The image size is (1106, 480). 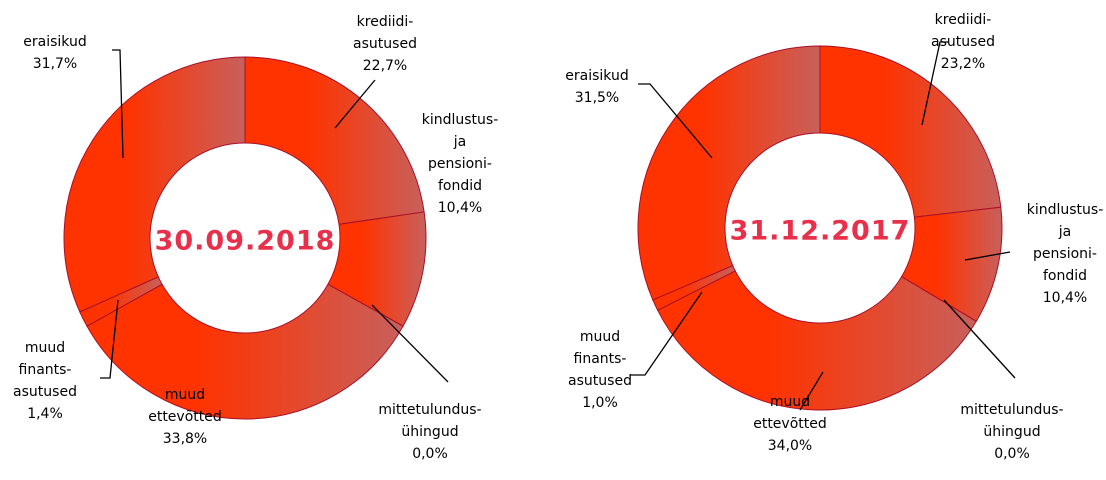 I want to click on value-label: 1,0%, so click(x=600, y=403).